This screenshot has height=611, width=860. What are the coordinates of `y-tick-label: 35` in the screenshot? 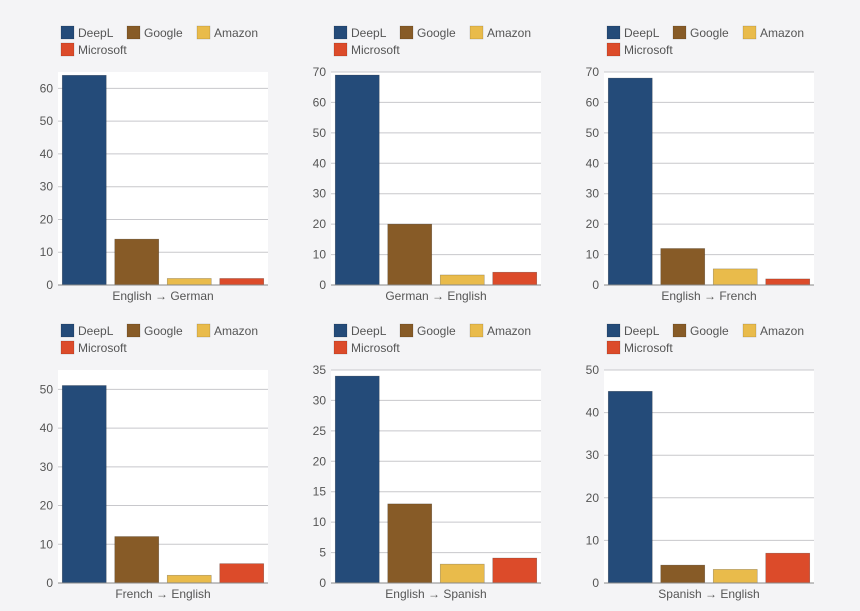 It's located at (320, 370).